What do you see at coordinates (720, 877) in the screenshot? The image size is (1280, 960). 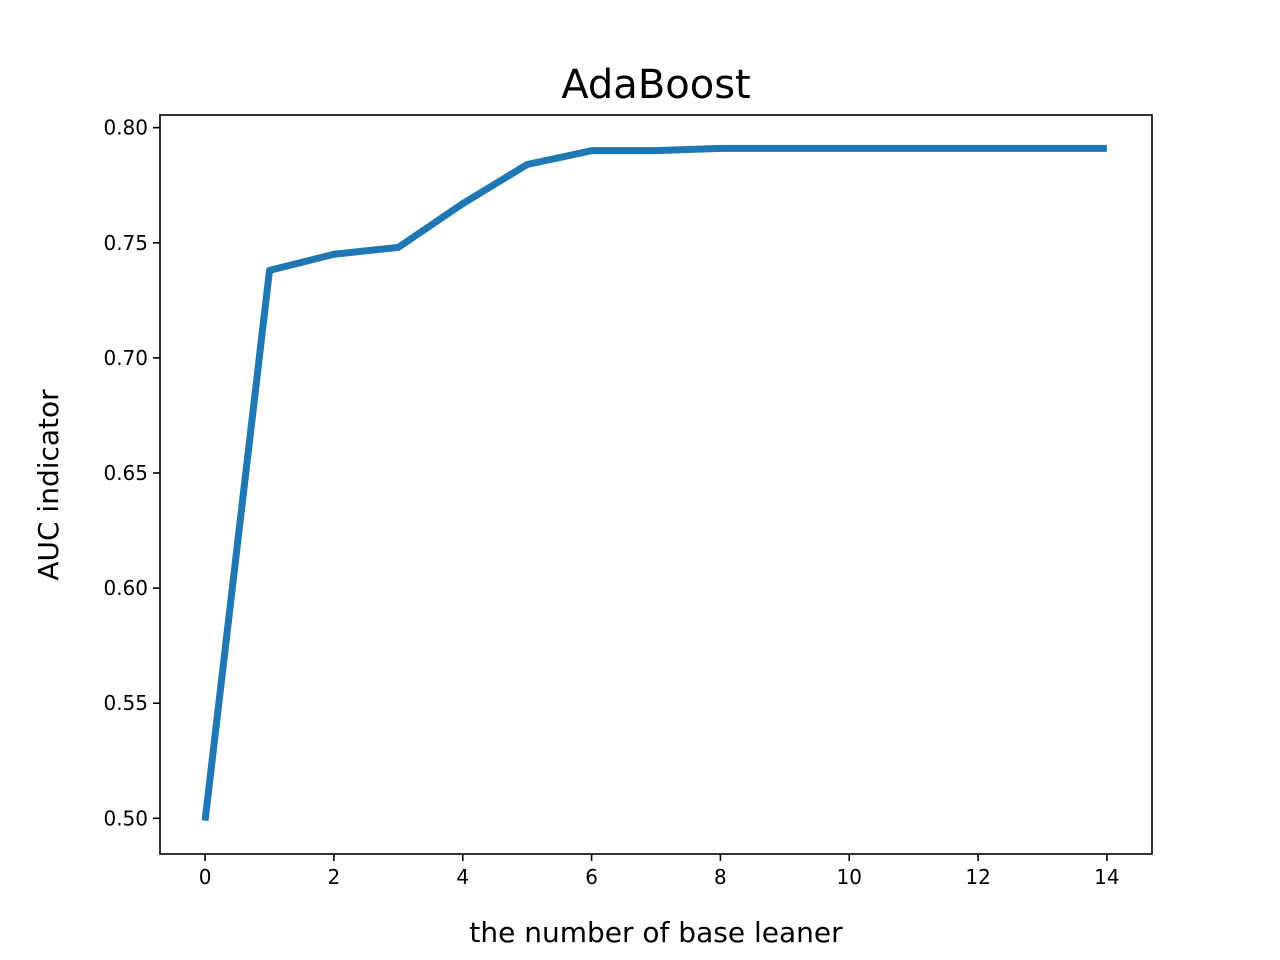 I see `x-tick-label: 8` at bounding box center [720, 877].